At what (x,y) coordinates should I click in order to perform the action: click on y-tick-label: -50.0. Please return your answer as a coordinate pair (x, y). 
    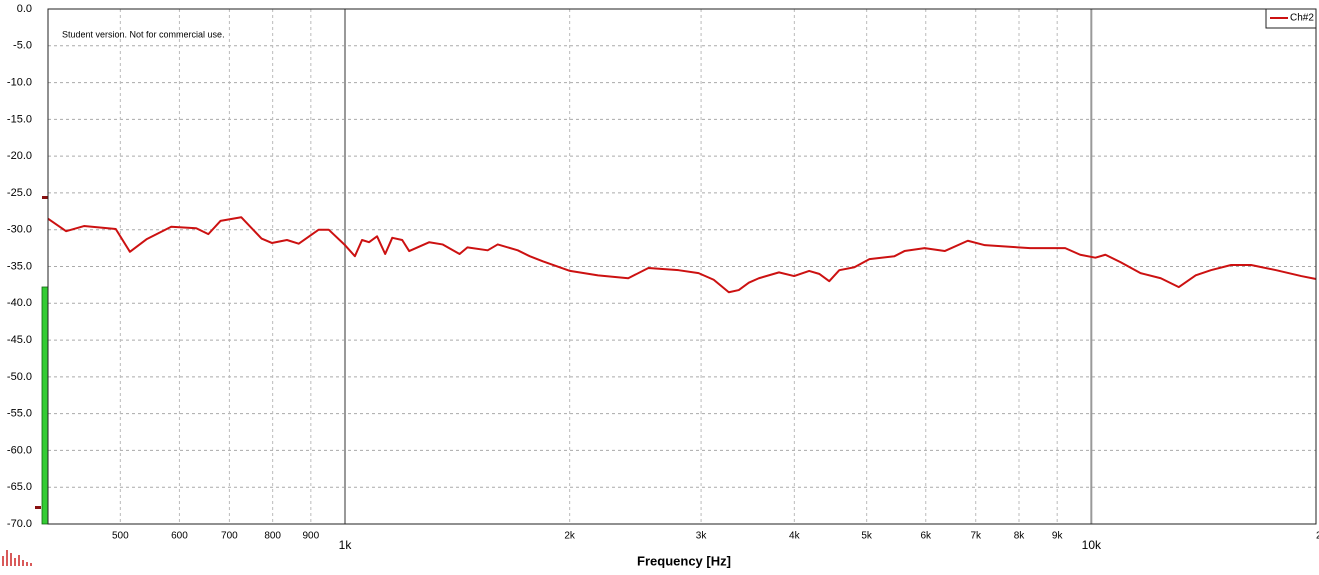
    Looking at the image, I should click on (19, 377).